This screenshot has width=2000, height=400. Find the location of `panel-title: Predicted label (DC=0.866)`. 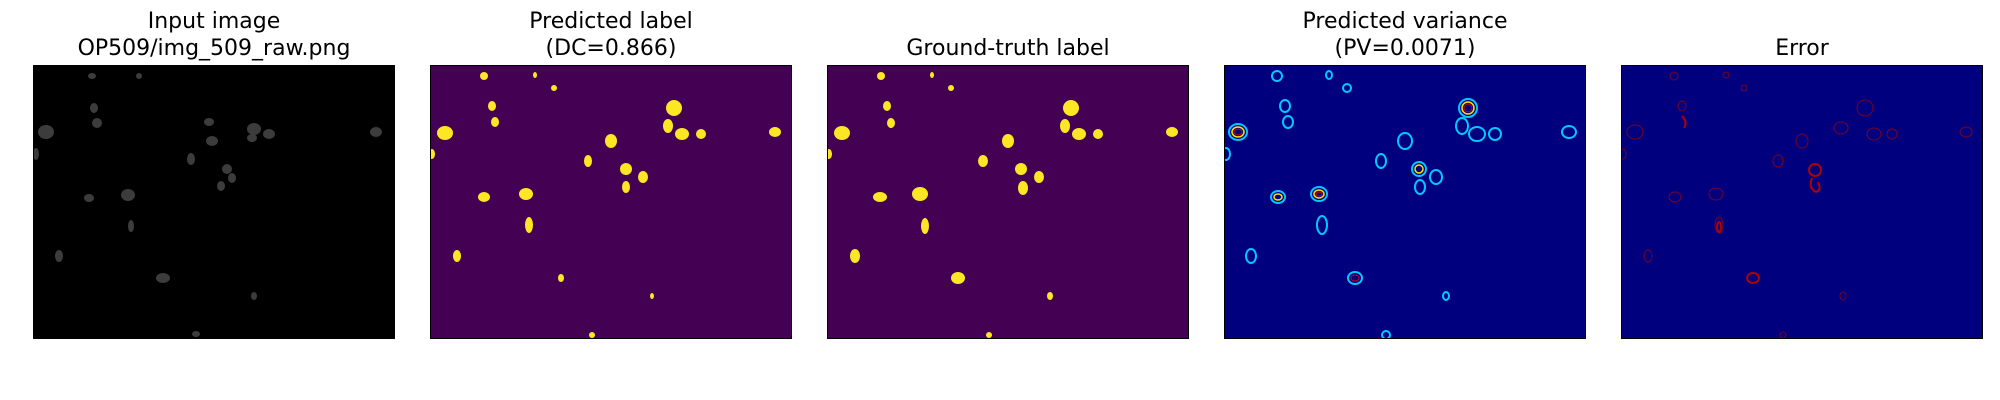

panel-title: Predicted label (DC=0.866) is located at coordinates (611, 35).